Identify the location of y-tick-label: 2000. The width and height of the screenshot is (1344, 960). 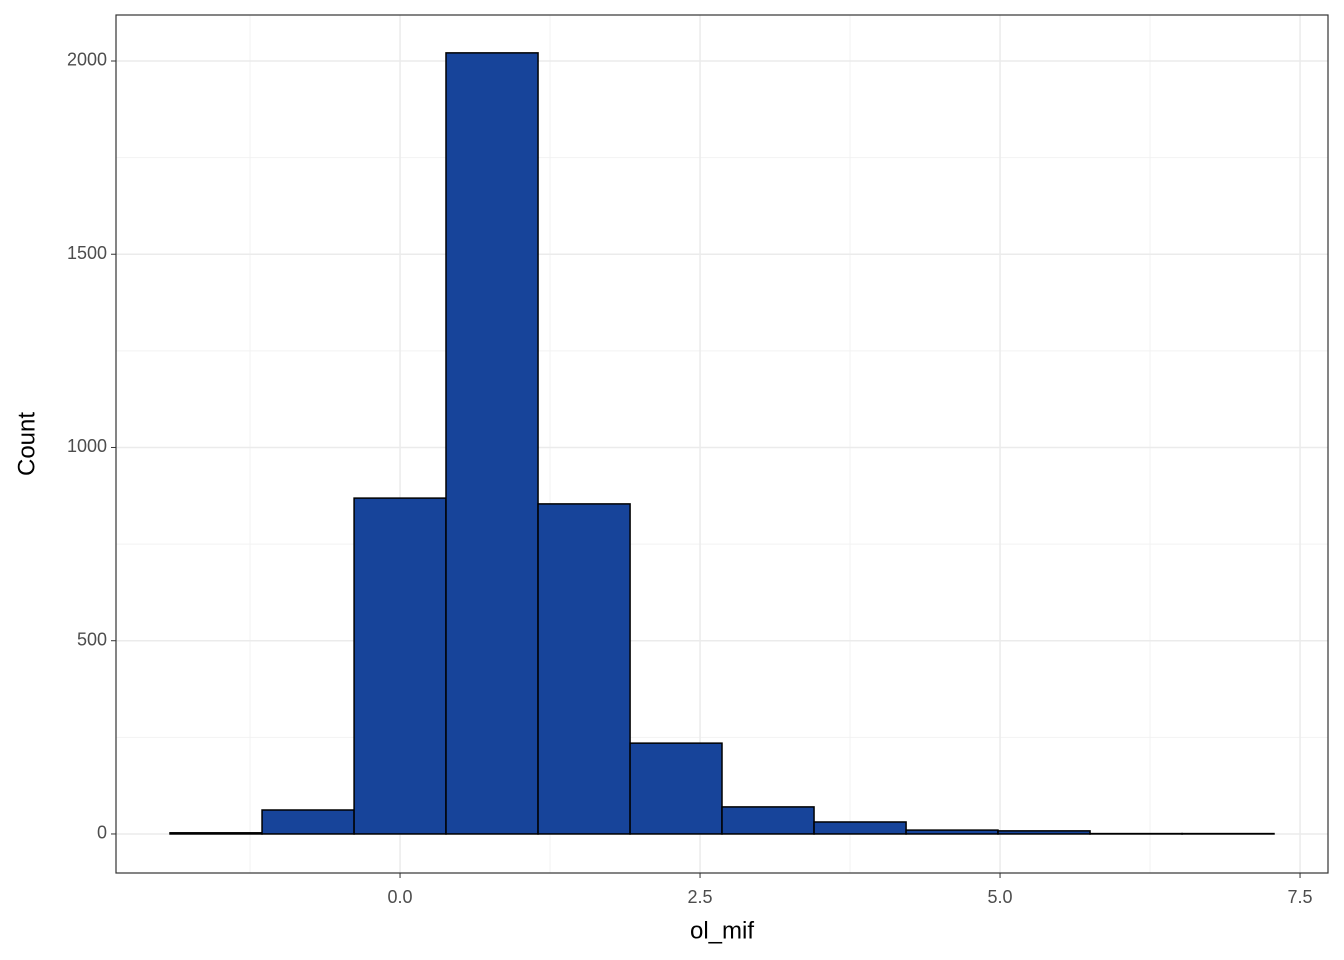
(87, 60).